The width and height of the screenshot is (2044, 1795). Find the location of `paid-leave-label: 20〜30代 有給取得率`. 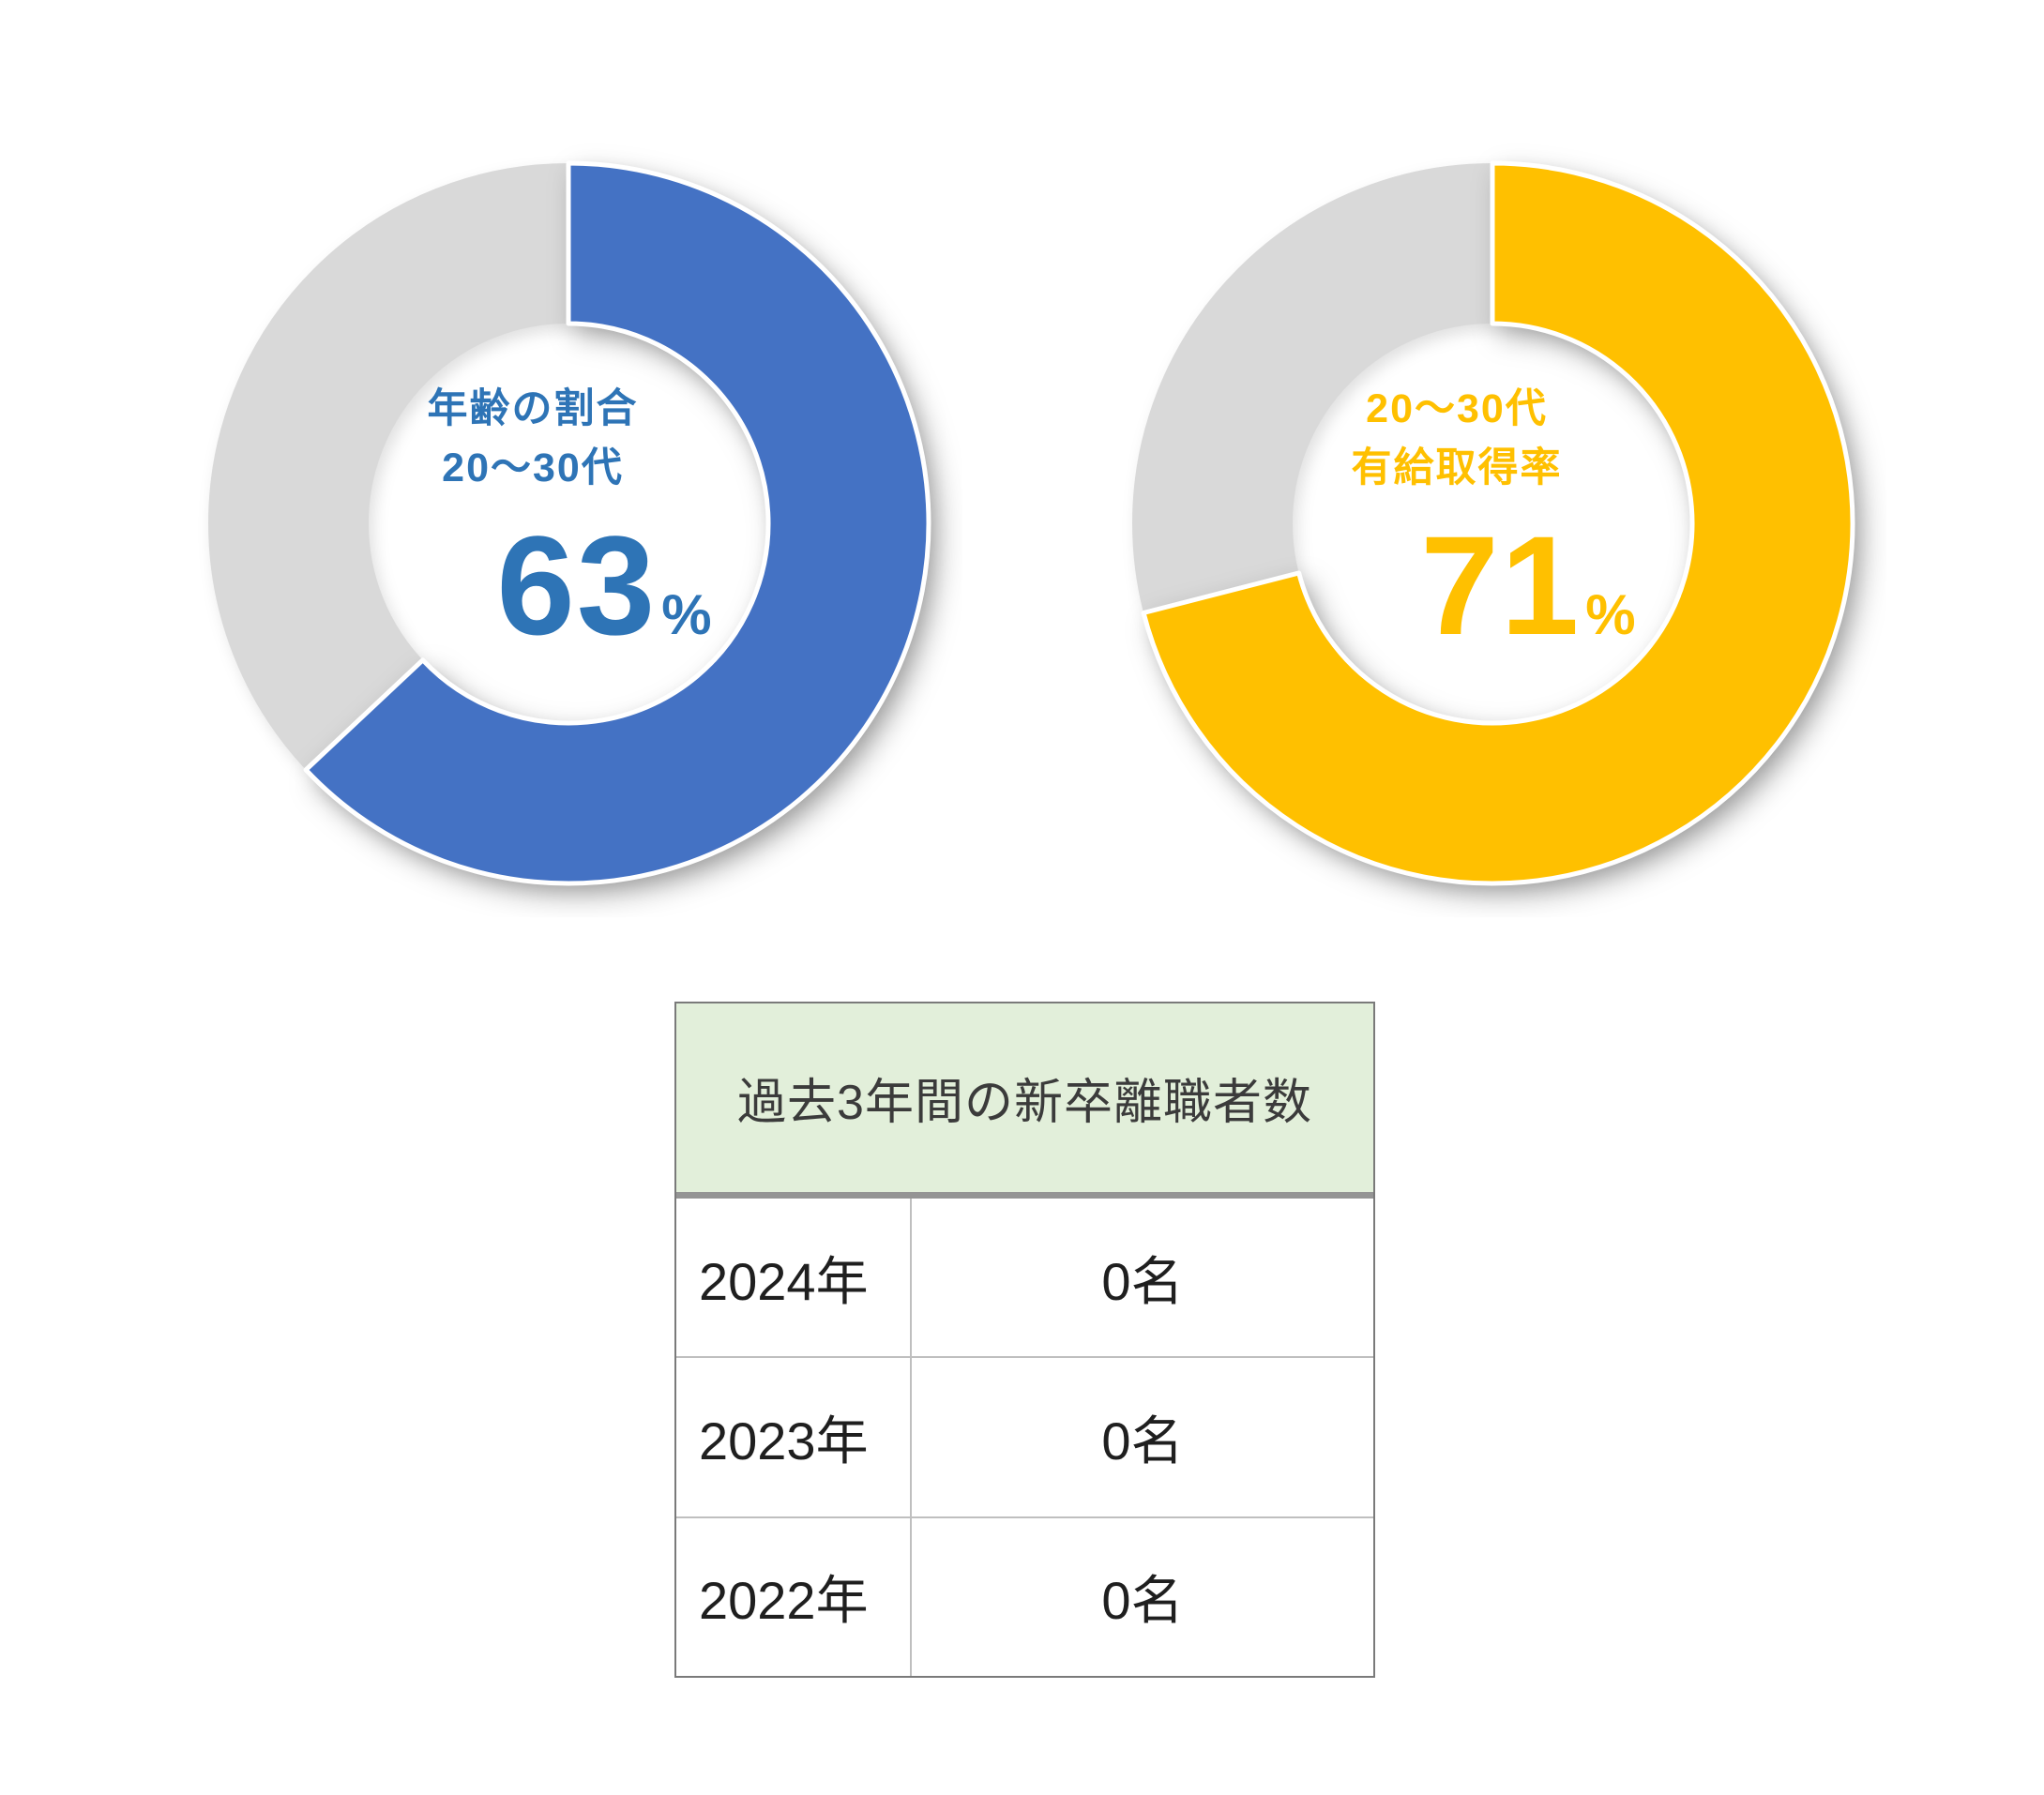

paid-leave-label: 20〜30代 有給取得率 is located at coordinates (1457, 438).